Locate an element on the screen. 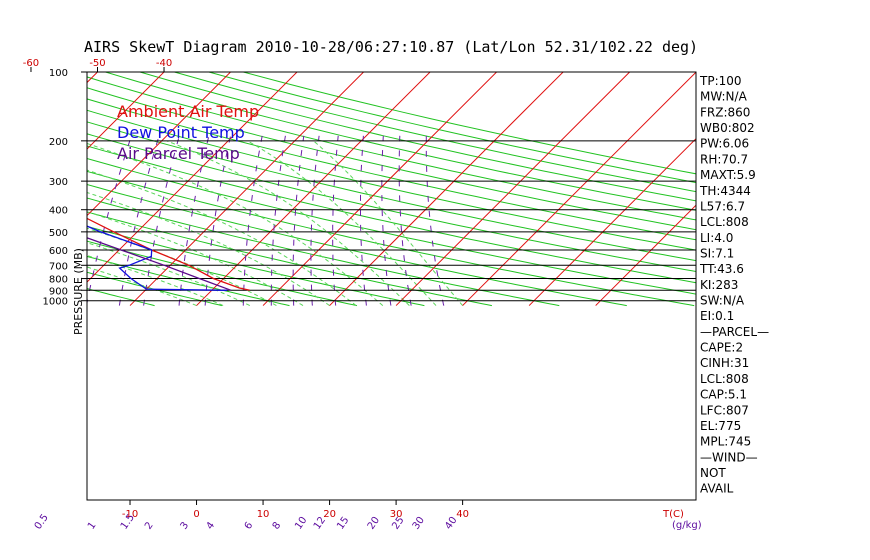  index-entry: NOT is located at coordinates (713, 473).